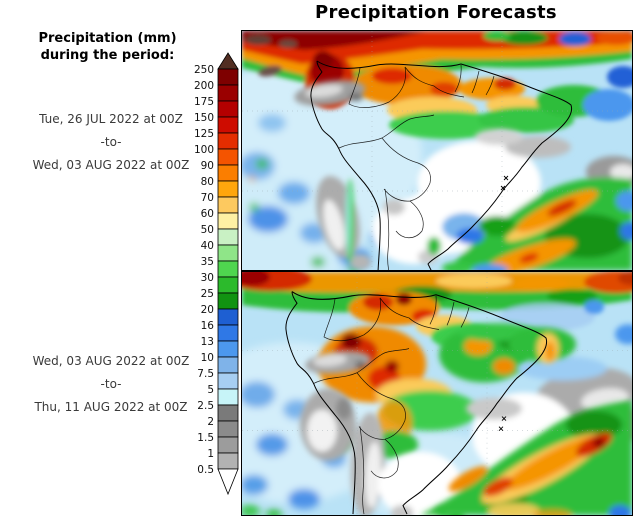 This screenshot has height=518, width=633. What do you see at coordinates (228, 482) in the screenshot?
I see `colorbar-bottom-arrow` at bounding box center [228, 482].